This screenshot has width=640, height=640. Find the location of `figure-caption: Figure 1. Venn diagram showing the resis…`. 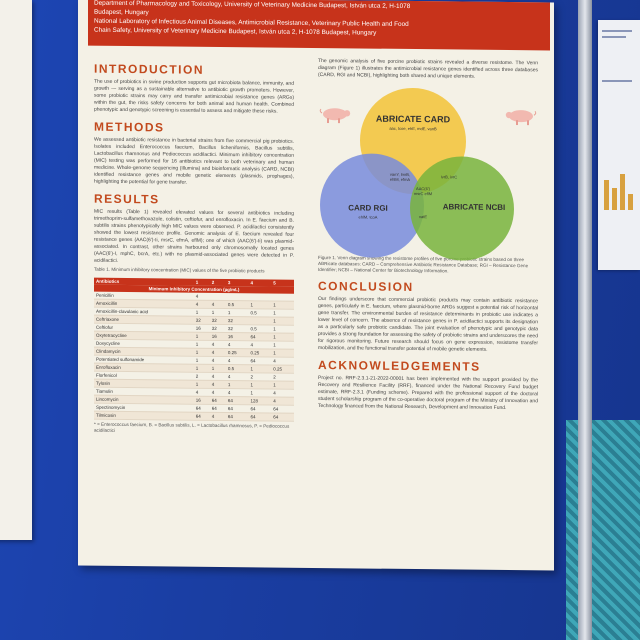

figure-caption: Figure 1. Venn diagram showing the resis… is located at coordinates (423, 264).